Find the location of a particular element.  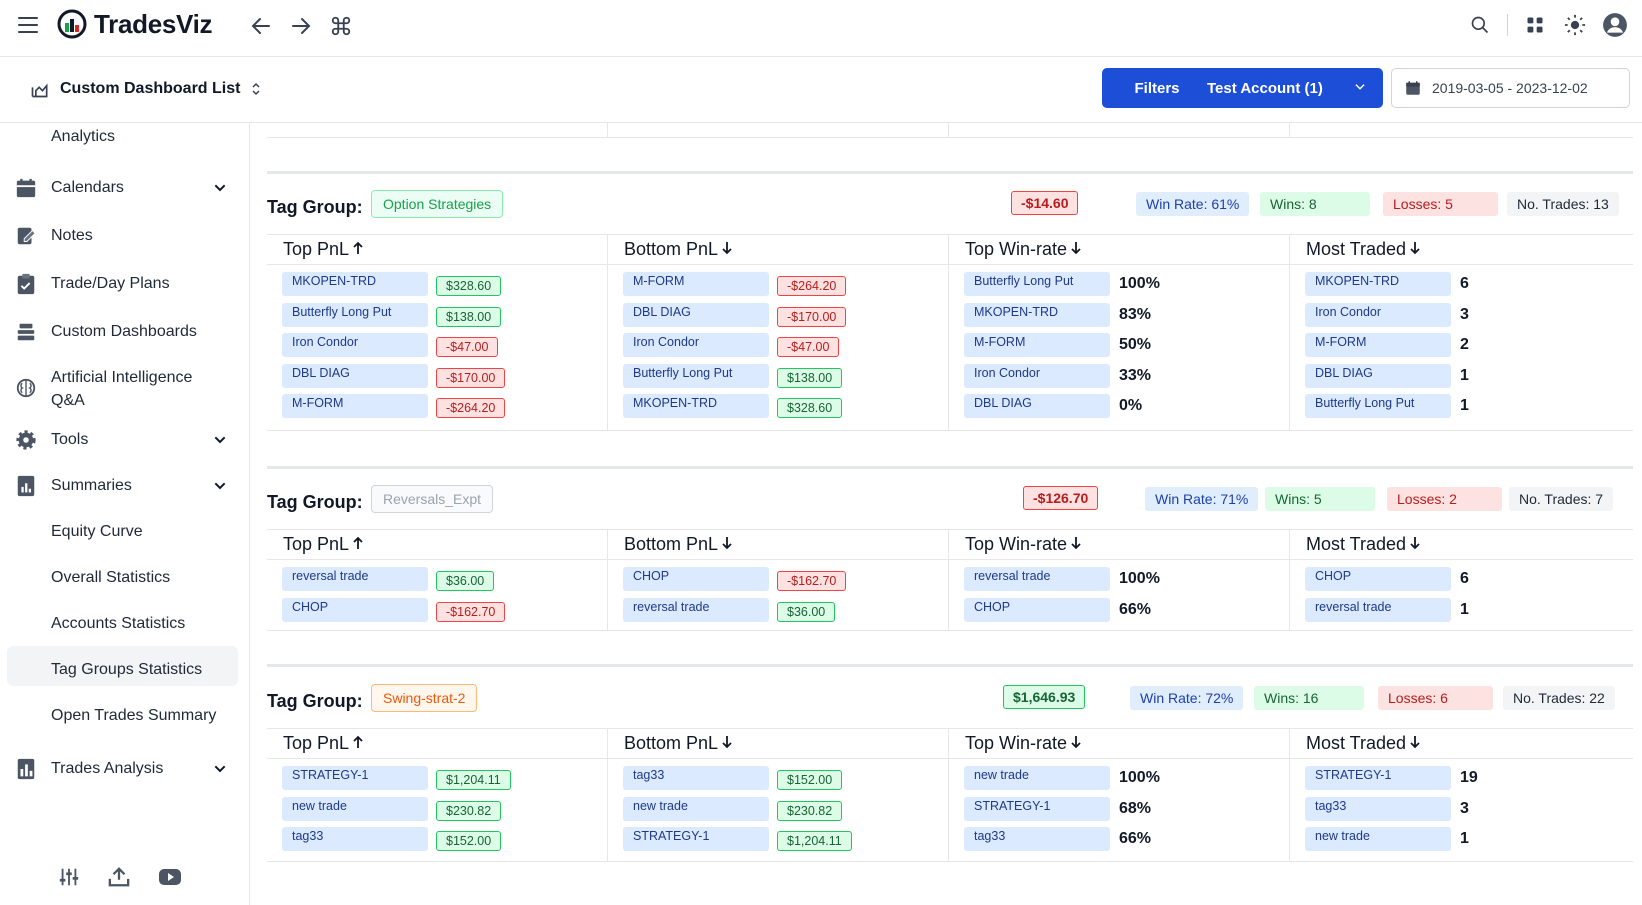

dashboard-list-selector: Custom Dashboard List is located at coordinates (146, 89).